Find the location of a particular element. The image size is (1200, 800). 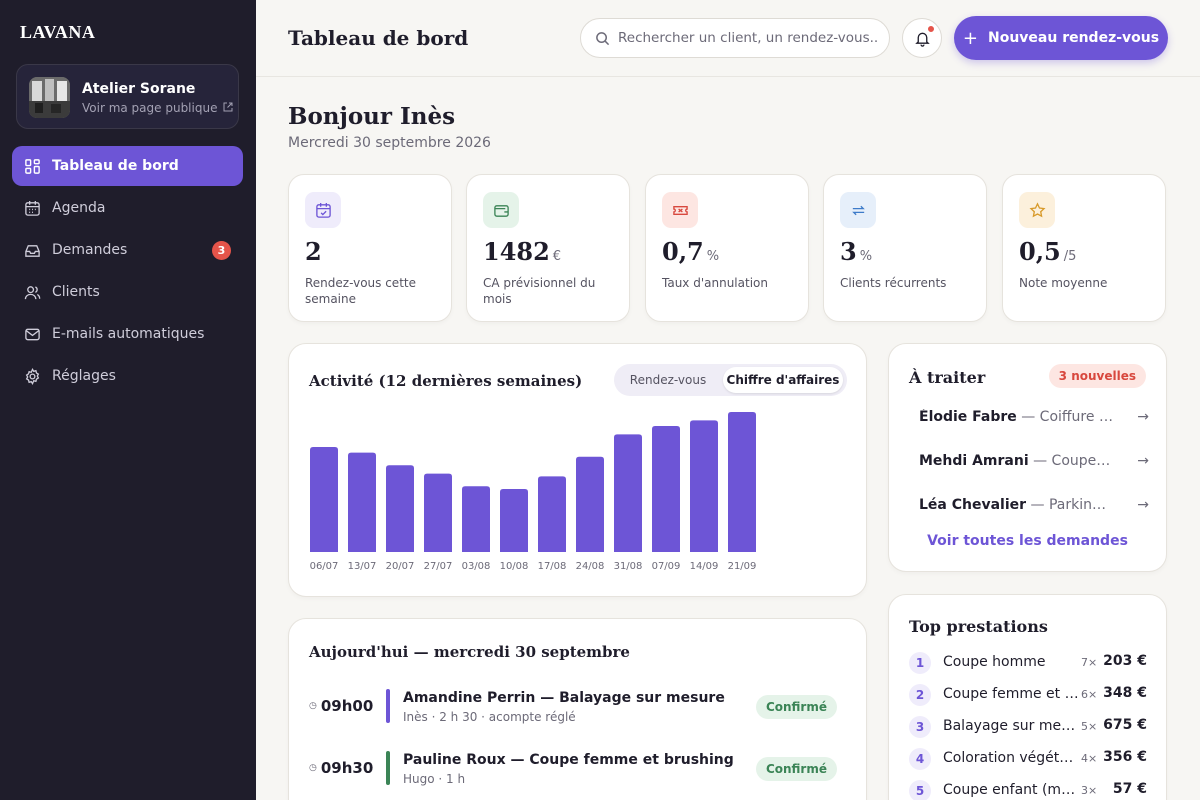

request-detail: — Coupe homme is located at coordinates (1073, 461).